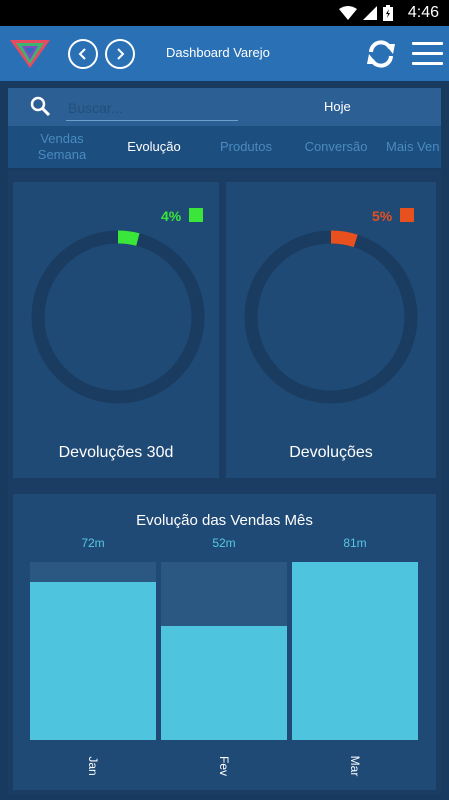 This screenshot has width=449, height=800. I want to click on tab-label: Evolução, so click(154, 146).